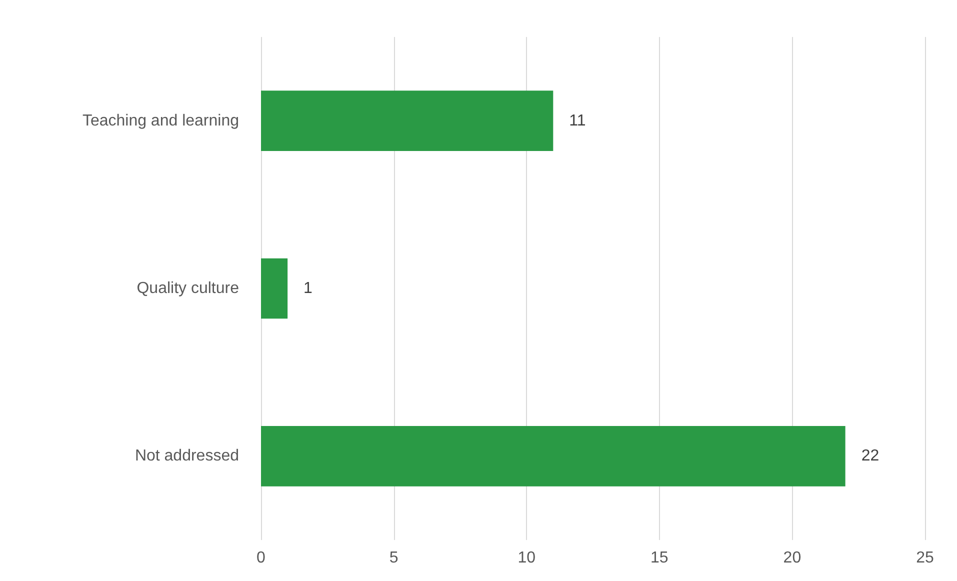  I want to click on y-tick-label: Quality culture, so click(188, 288).